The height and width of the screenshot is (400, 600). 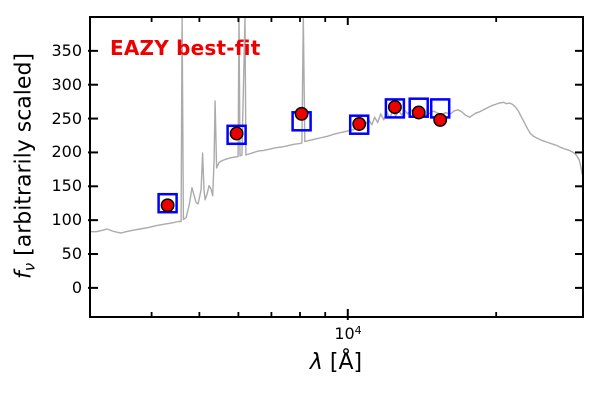 What do you see at coordinates (66, 220) in the screenshot?
I see `y-tick-label: 100` at bounding box center [66, 220].